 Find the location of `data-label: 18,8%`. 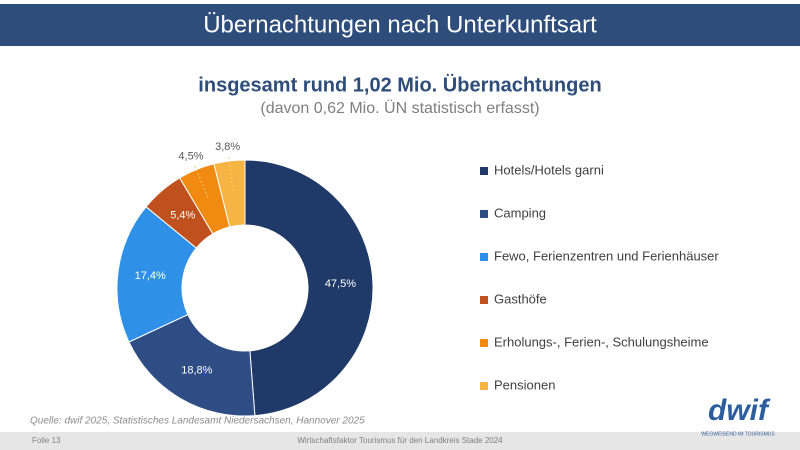

data-label: 18,8% is located at coordinates (196, 370).